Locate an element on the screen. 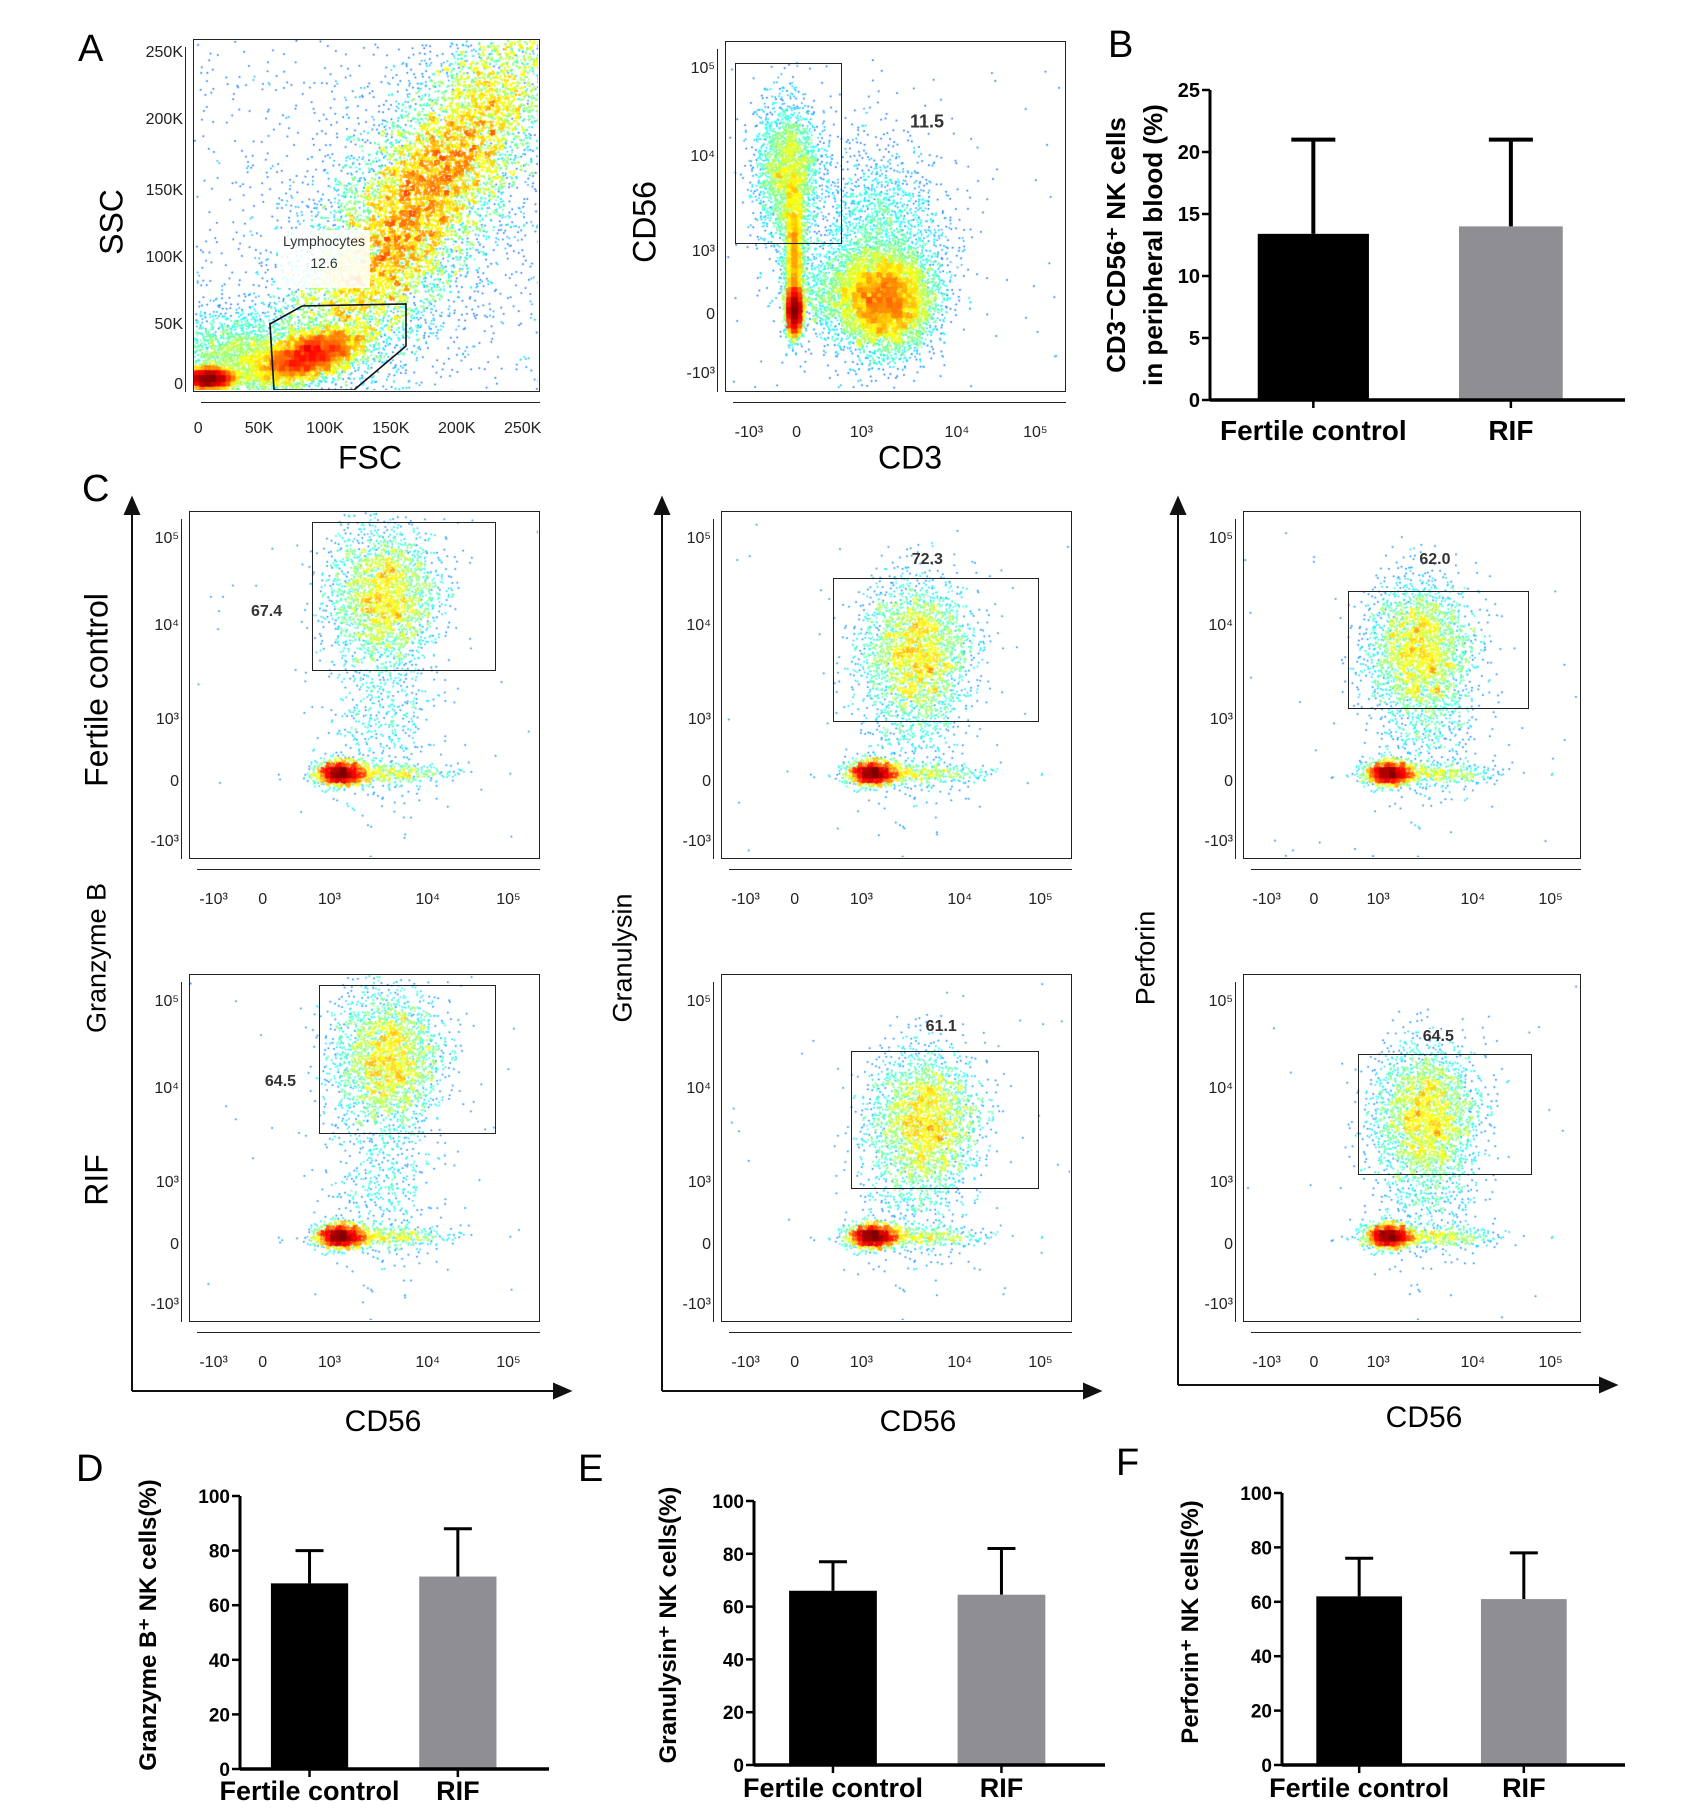  fsc-ssc-y-axis-ruler is located at coordinates (185, 219).